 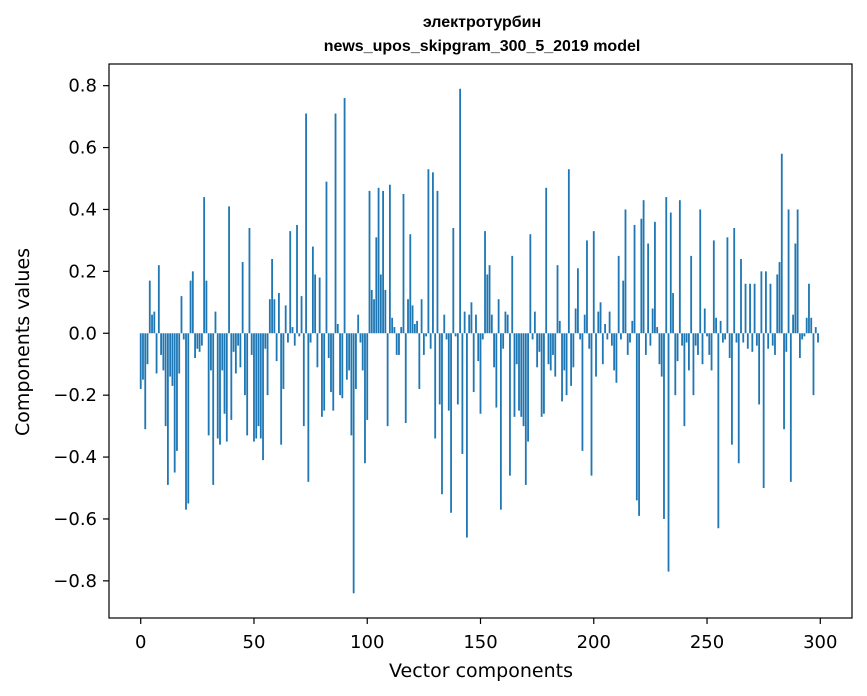 I want to click on x-tick-label: 0, so click(x=140, y=642).